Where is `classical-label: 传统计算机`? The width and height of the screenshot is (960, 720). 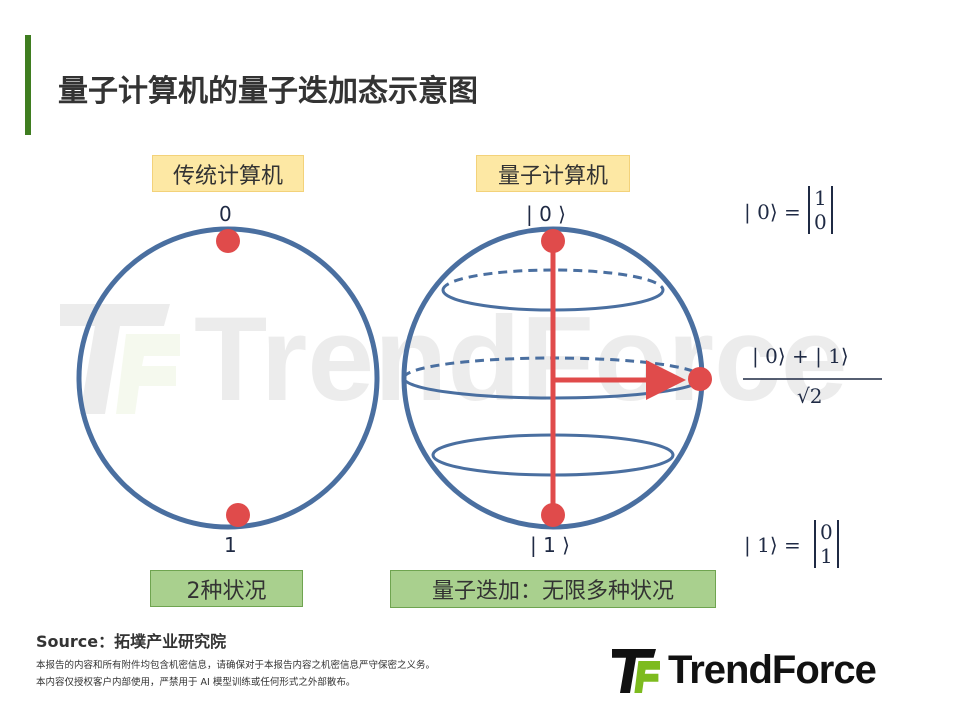
classical-label: 传统计算机 is located at coordinates (228, 173).